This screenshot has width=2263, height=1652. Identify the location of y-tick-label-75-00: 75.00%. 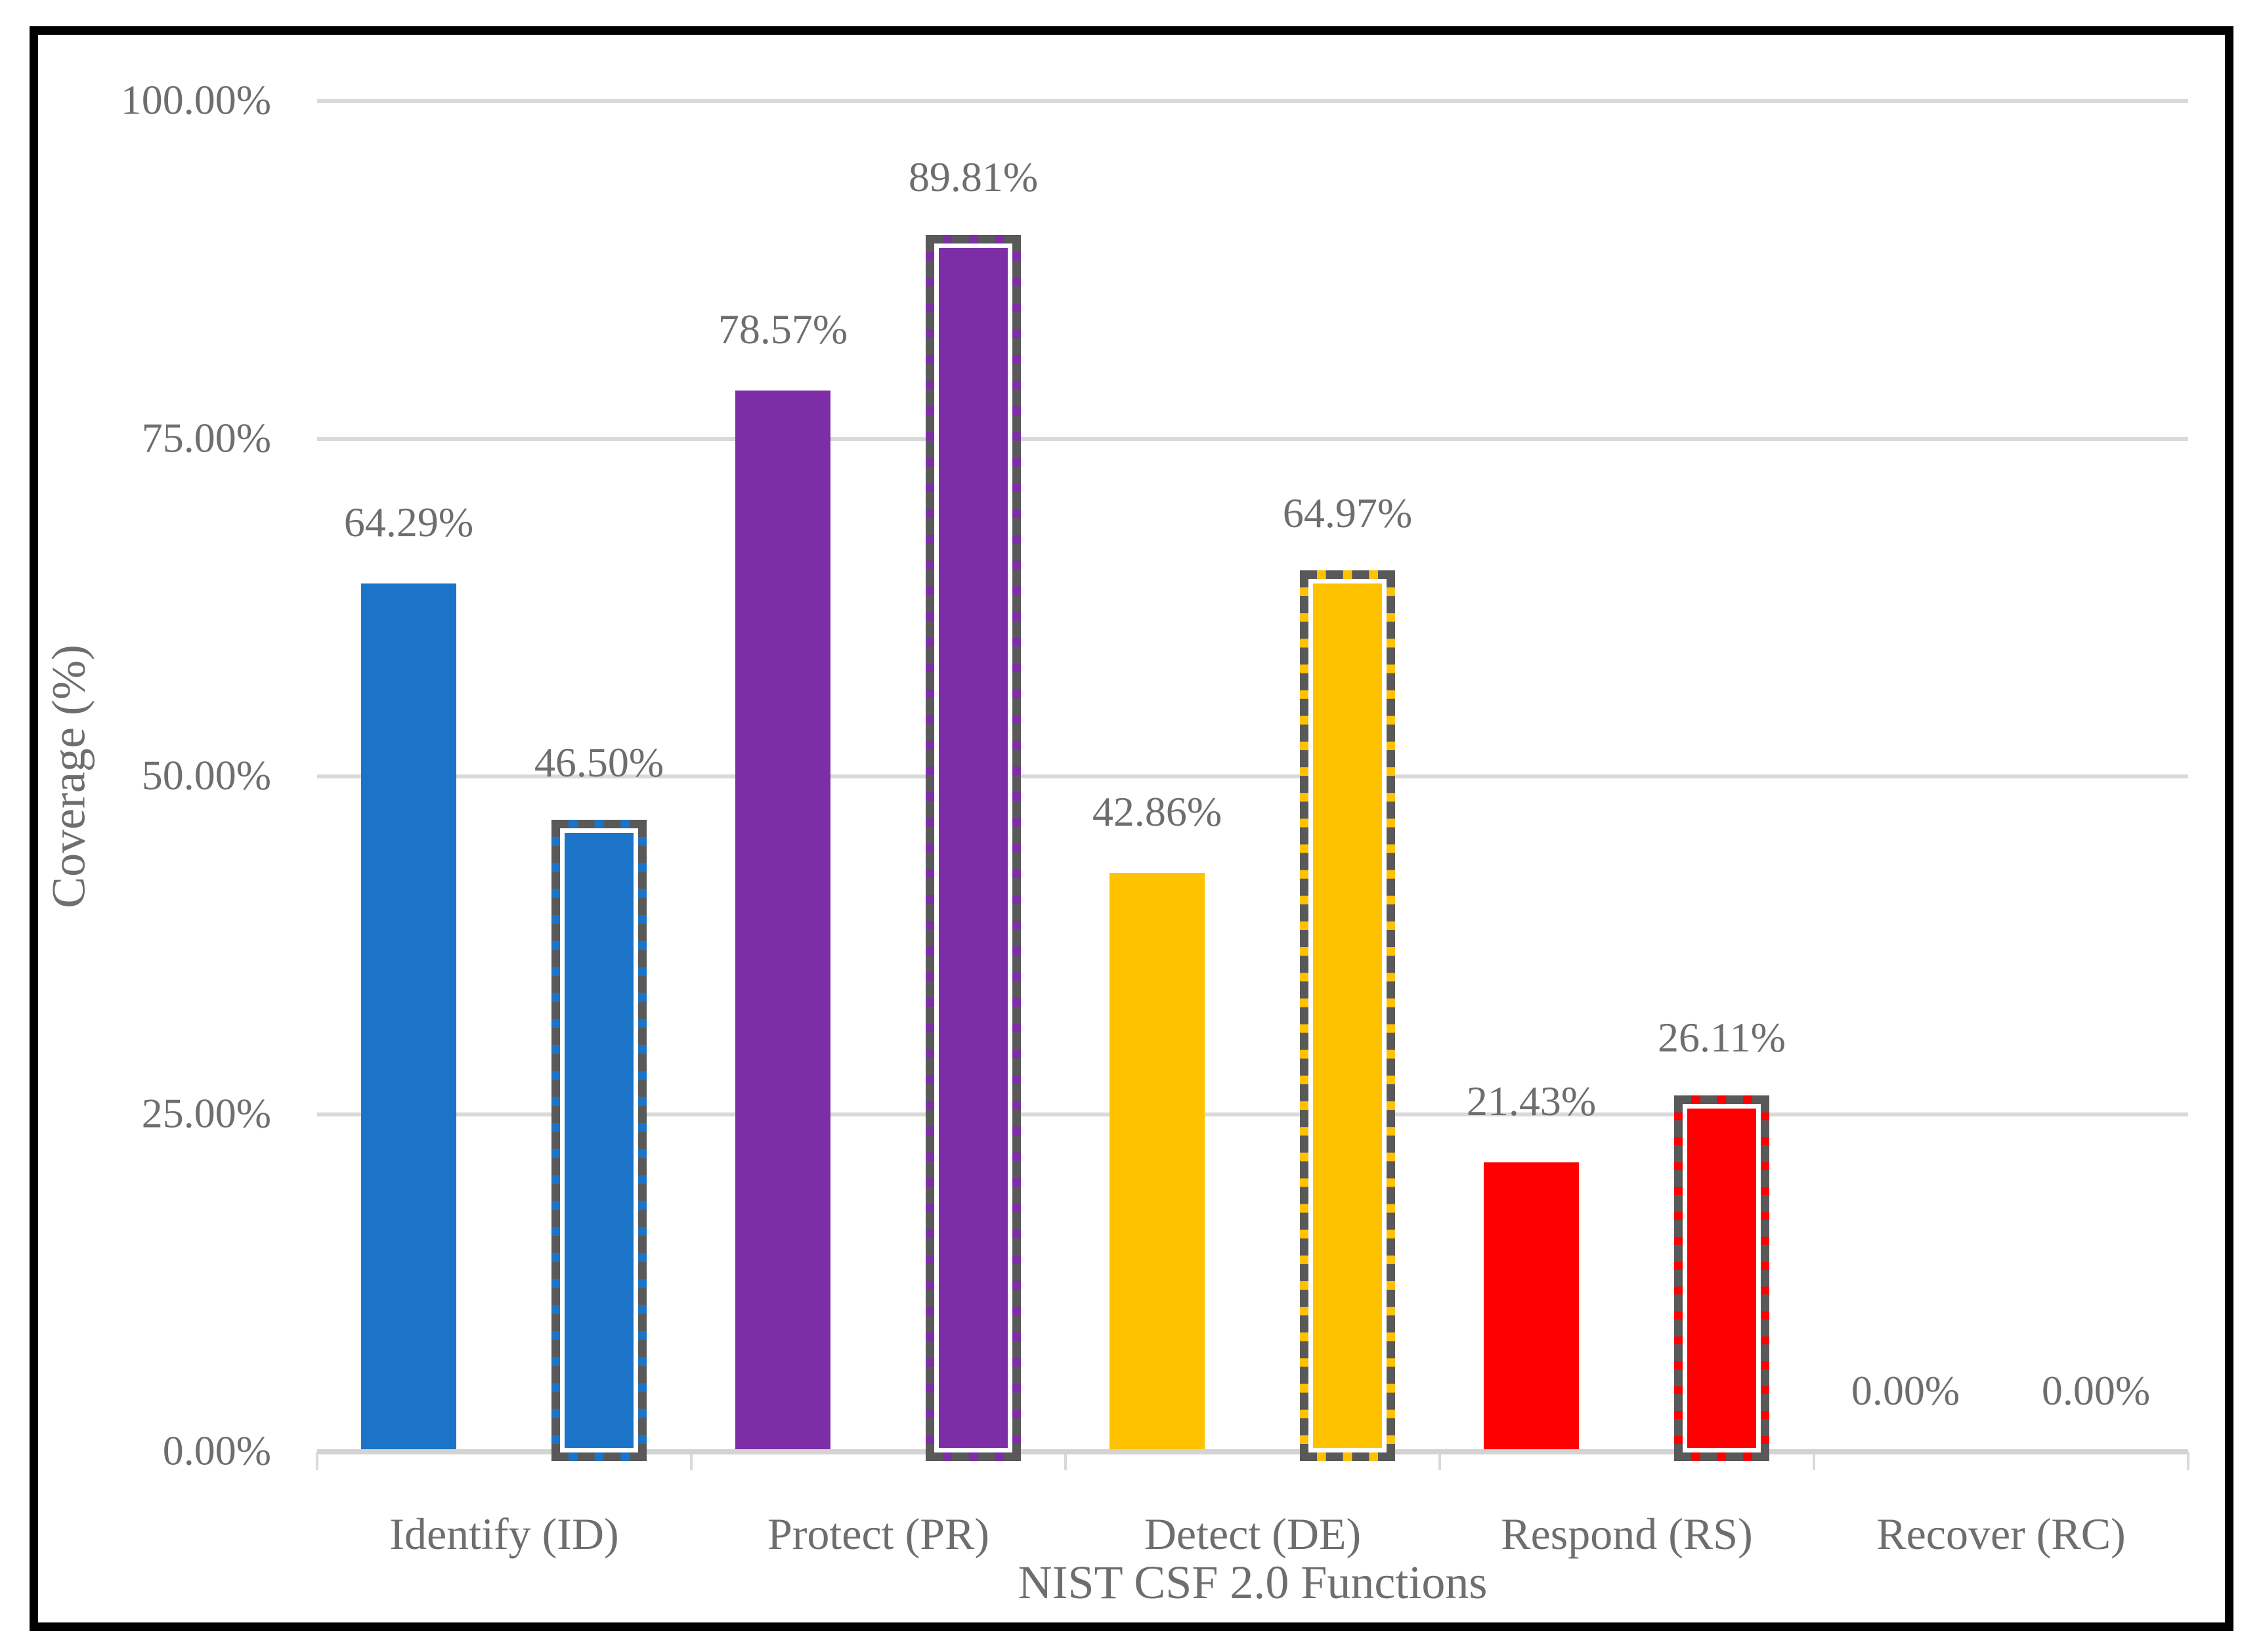
(206, 438).